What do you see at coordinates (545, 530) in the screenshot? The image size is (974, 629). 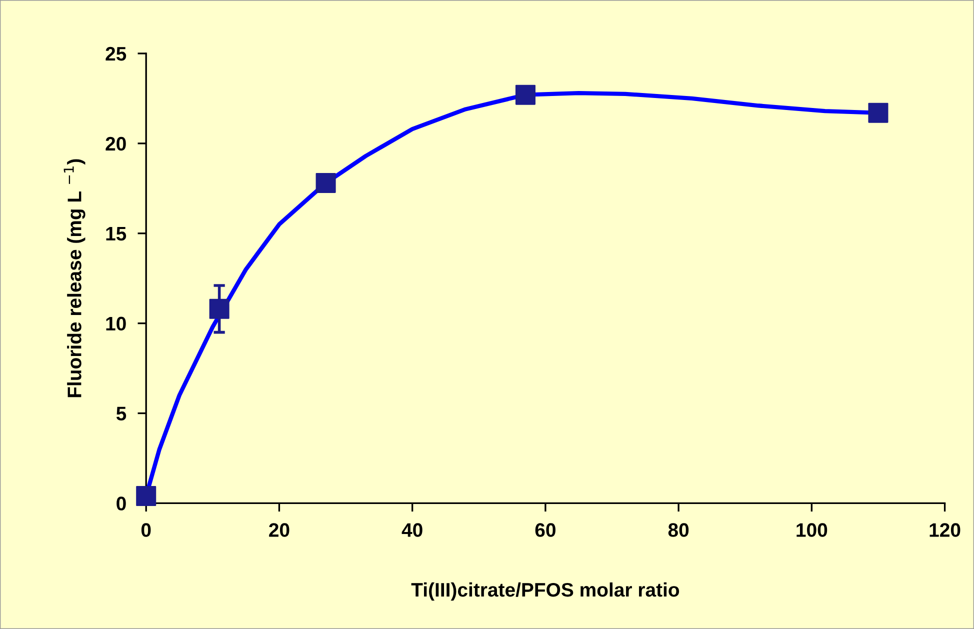 I see `x-tick-label: 60` at bounding box center [545, 530].